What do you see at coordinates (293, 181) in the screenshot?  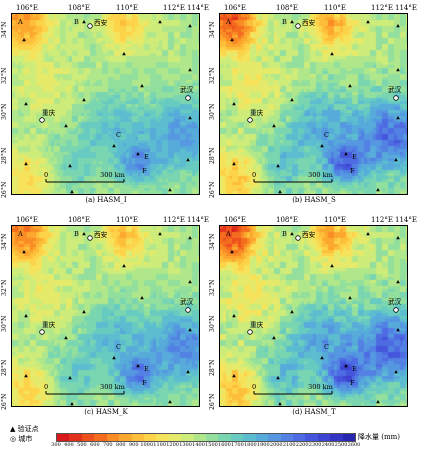 I see `scale-bar` at bounding box center [293, 181].